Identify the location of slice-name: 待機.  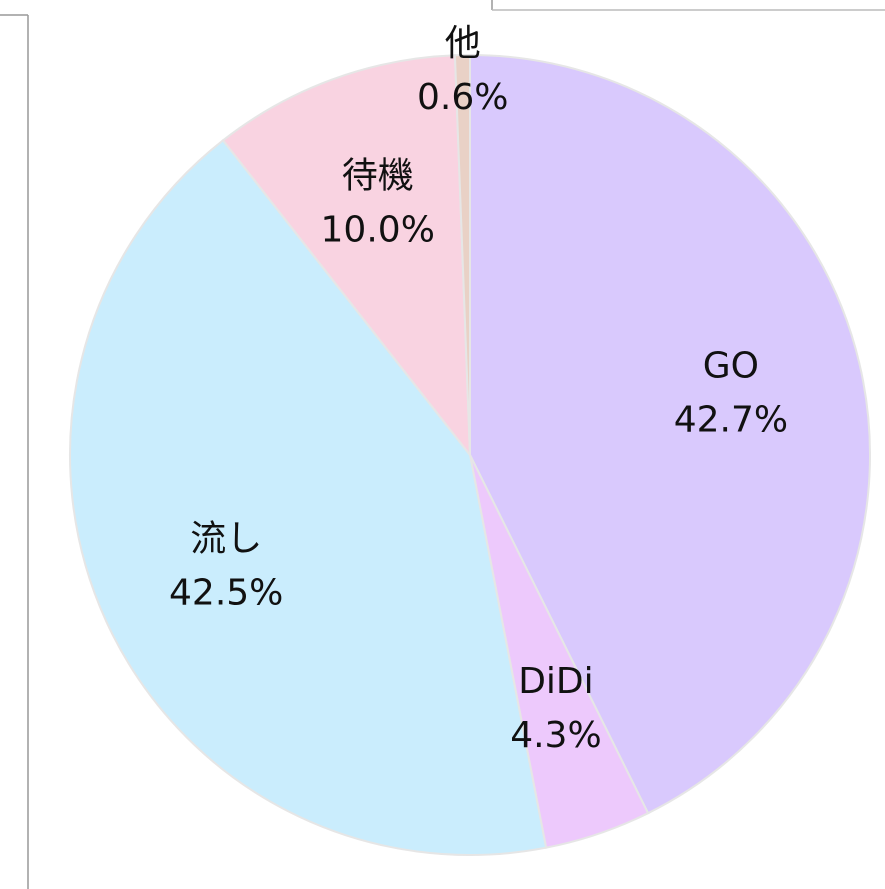
(378, 175).